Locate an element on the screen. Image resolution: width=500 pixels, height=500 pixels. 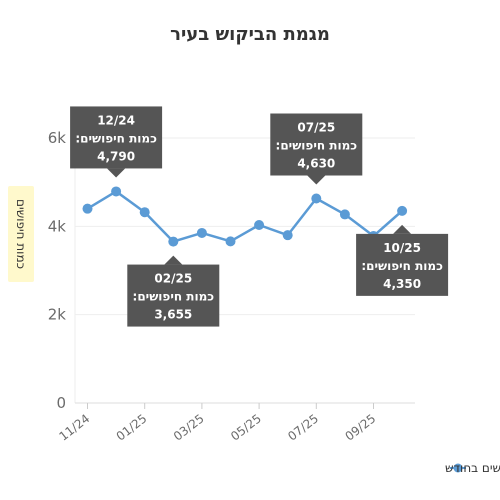
y-tick-layer: 0 2k 4k 6k is located at coordinates (57, 270).